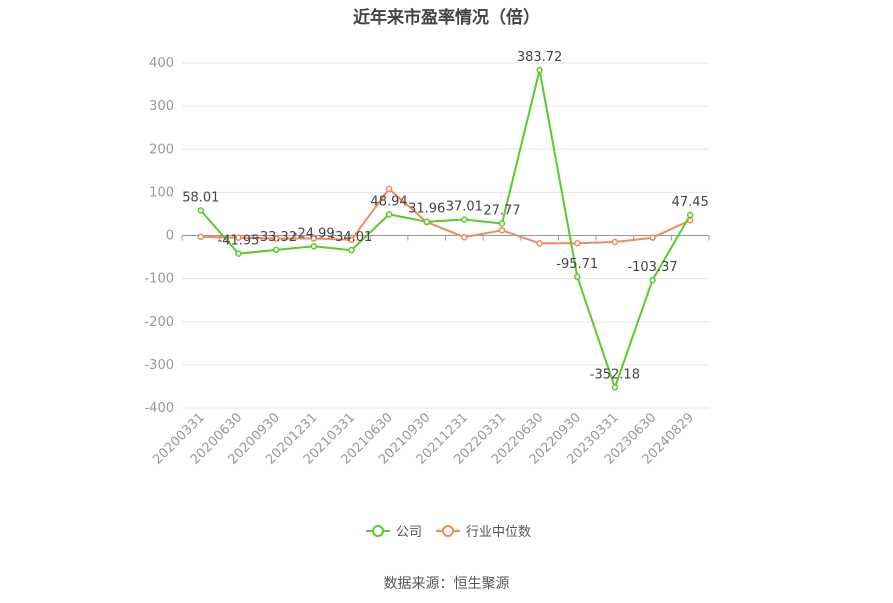 This screenshot has width=893, height=603. I want to click on data-label: 31.96, so click(426, 209).